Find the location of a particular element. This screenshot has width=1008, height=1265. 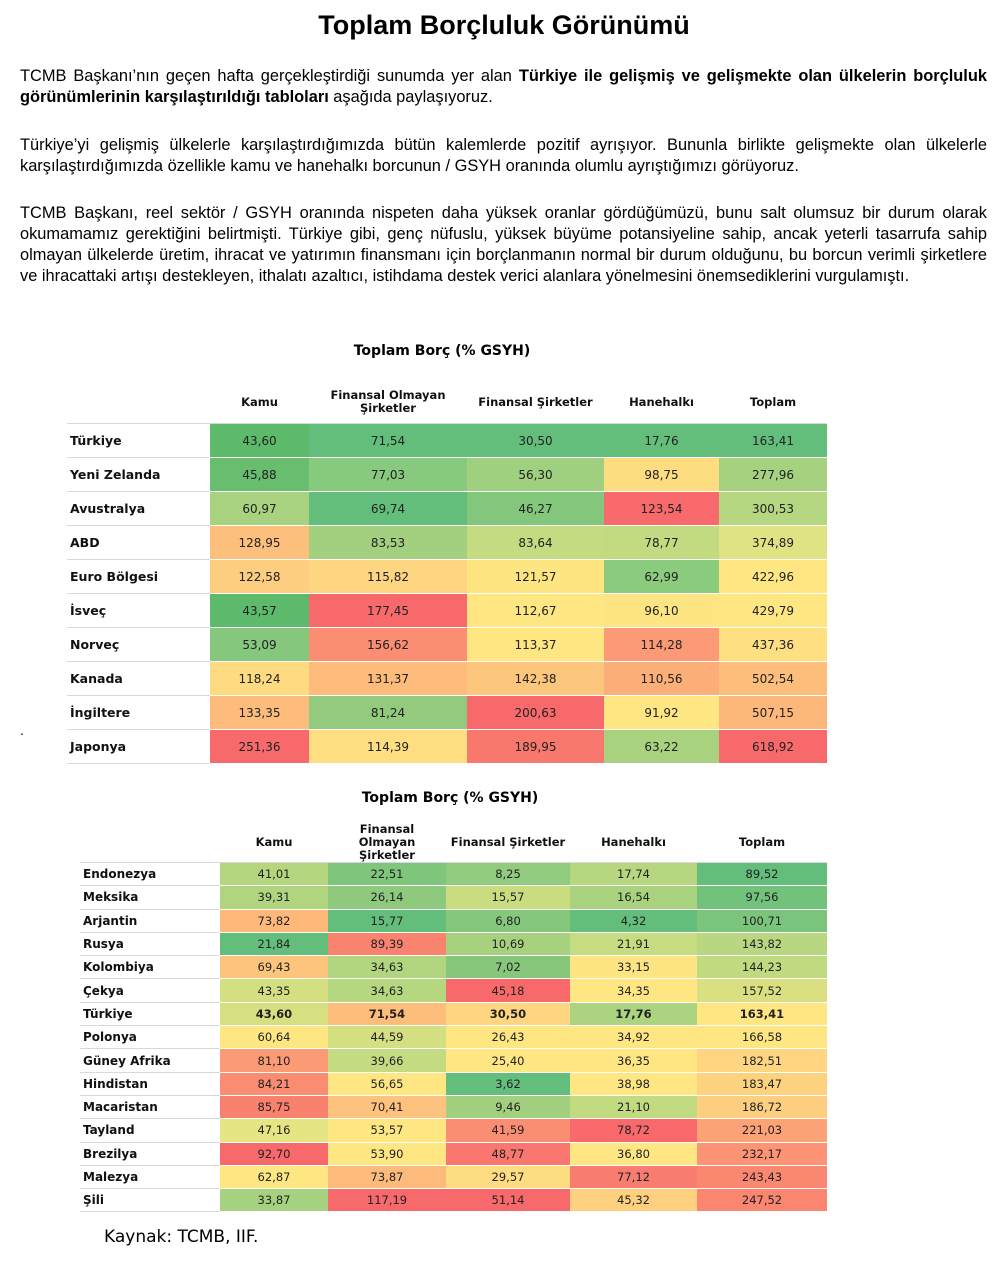

table2-header-4: Hanehalkı is located at coordinates (633, 843).